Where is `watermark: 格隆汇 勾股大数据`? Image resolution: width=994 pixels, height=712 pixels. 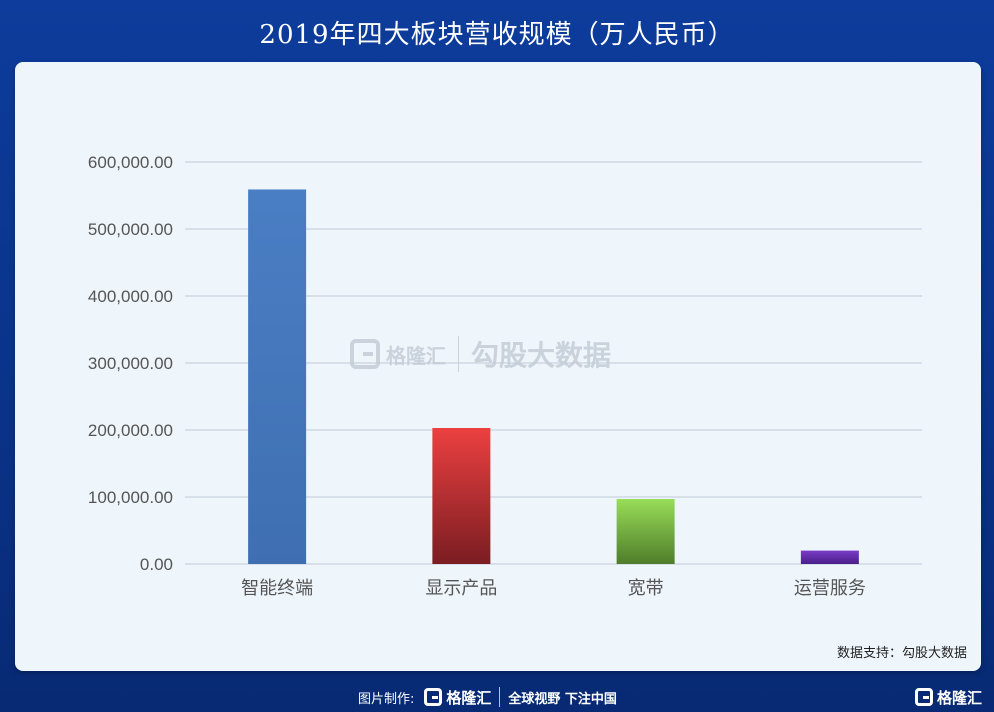
watermark: 格隆汇 勾股大数据 is located at coordinates (480, 354).